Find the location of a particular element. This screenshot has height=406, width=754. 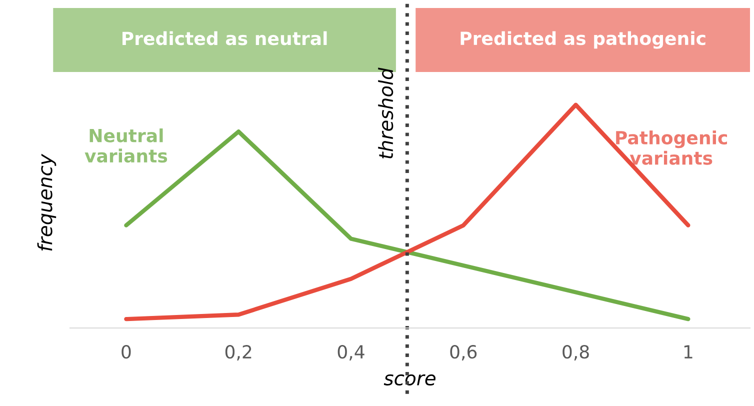

x-tick-label: 0,8 is located at coordinates (575, 352).